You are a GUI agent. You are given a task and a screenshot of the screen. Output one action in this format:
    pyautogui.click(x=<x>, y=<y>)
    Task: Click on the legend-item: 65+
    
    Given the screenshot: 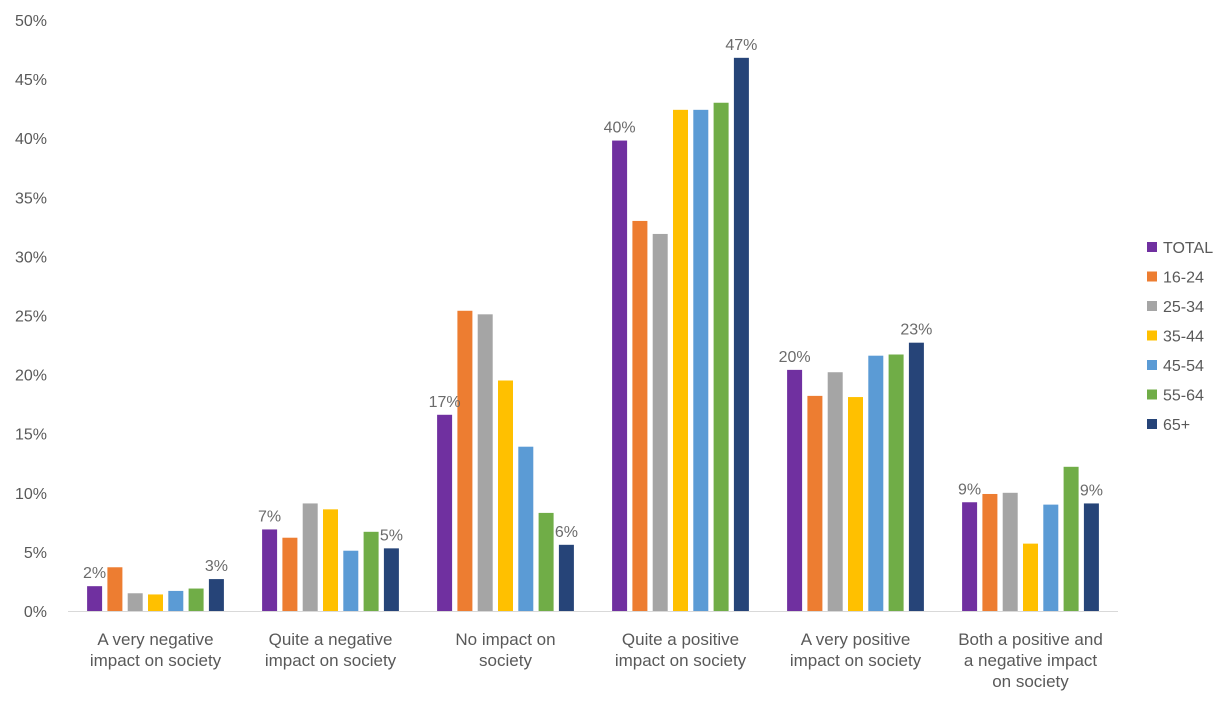 What is the action you would take?
    pyautogui.click(x=1168, y=425)
    